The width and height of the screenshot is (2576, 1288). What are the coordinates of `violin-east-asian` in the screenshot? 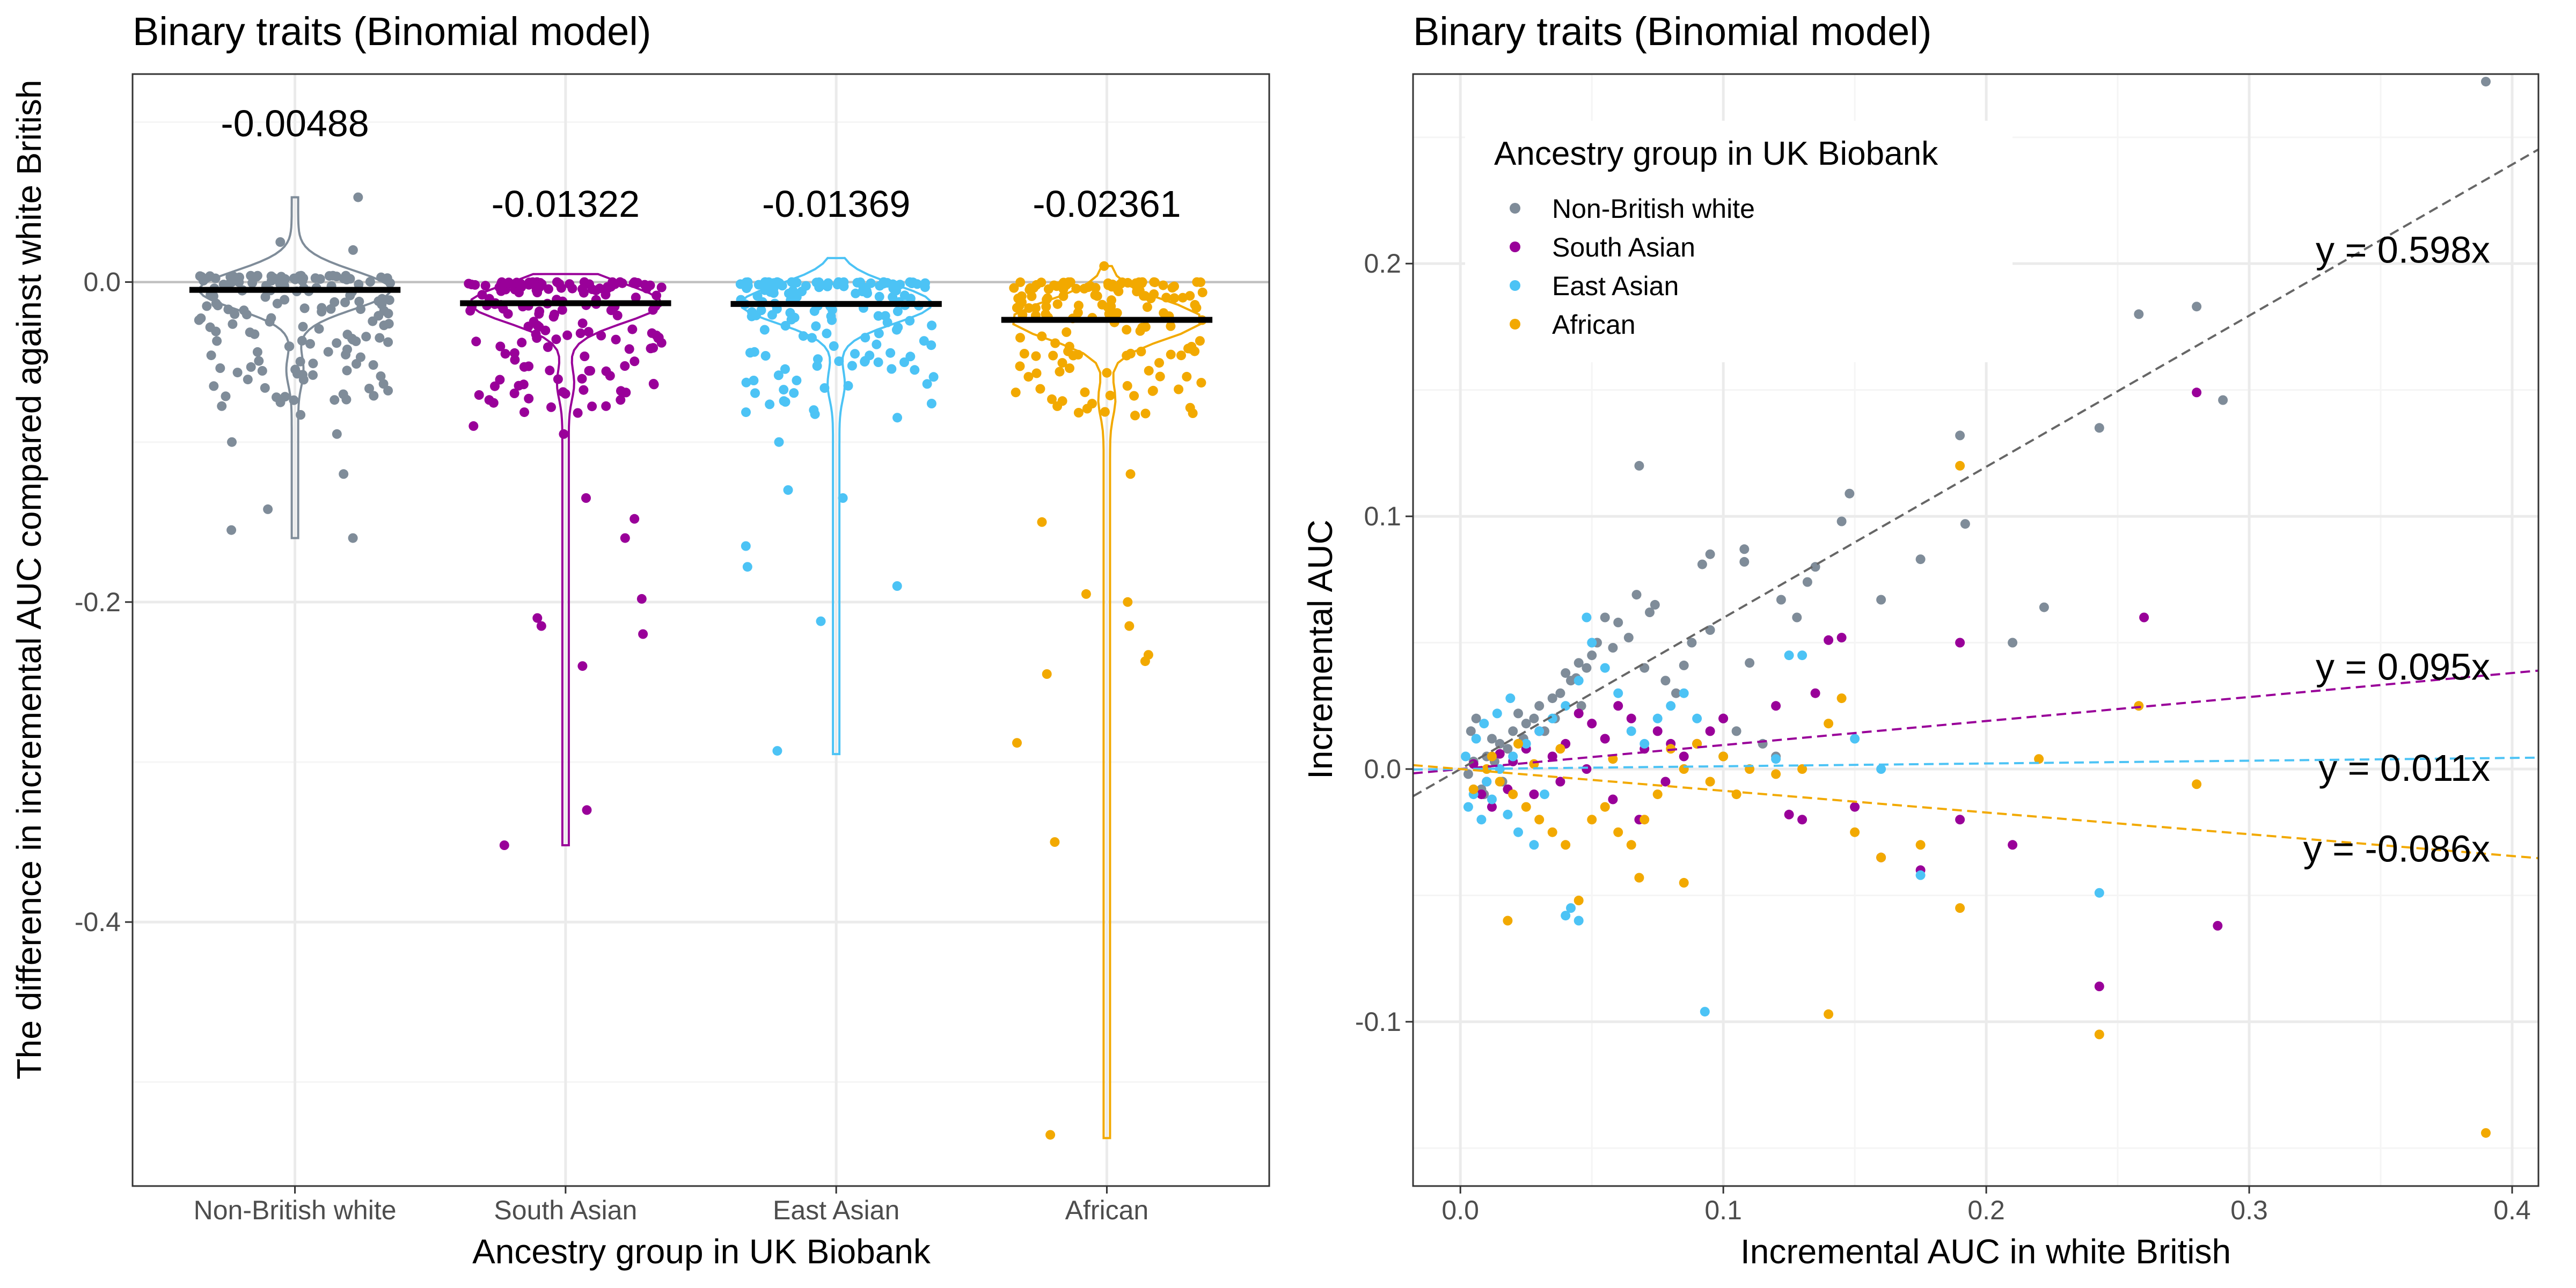 It's located at (836, 506).